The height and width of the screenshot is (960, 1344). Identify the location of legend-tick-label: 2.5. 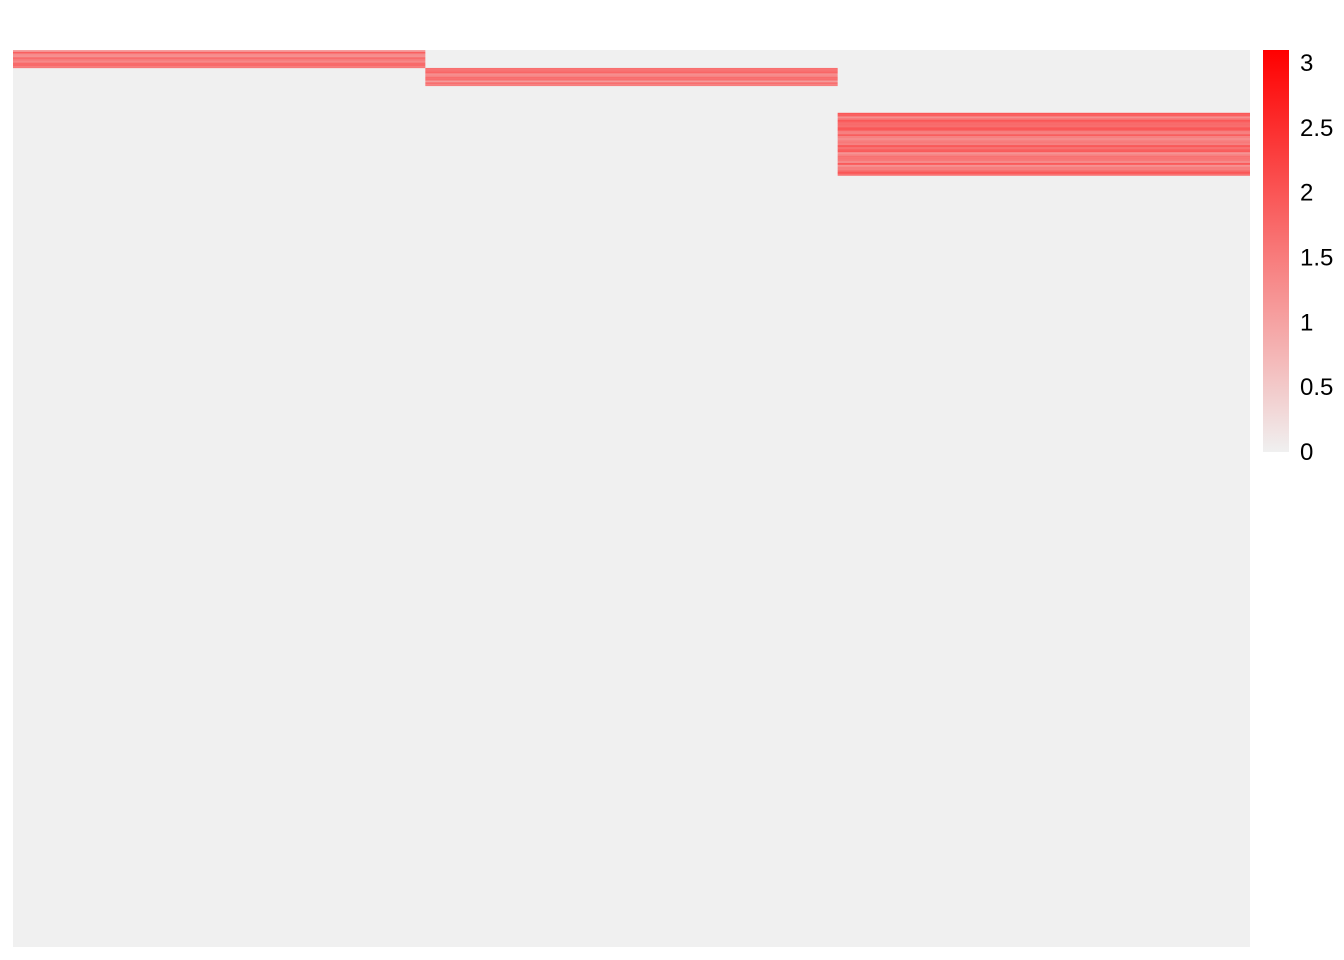
(1316, 128).